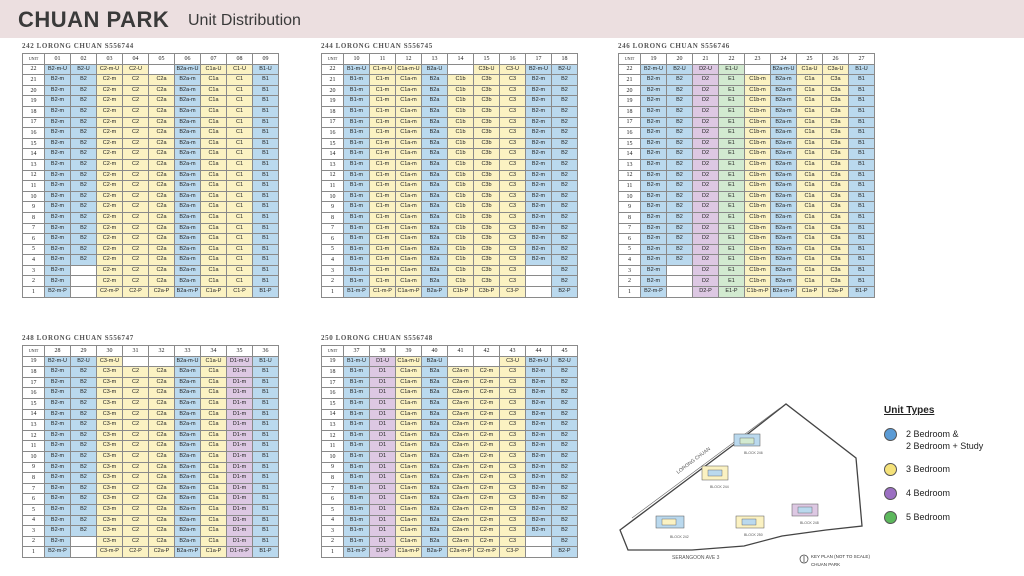 The image size is (1024, 576). I want to click on unit-number: 15, so click(486, 59).